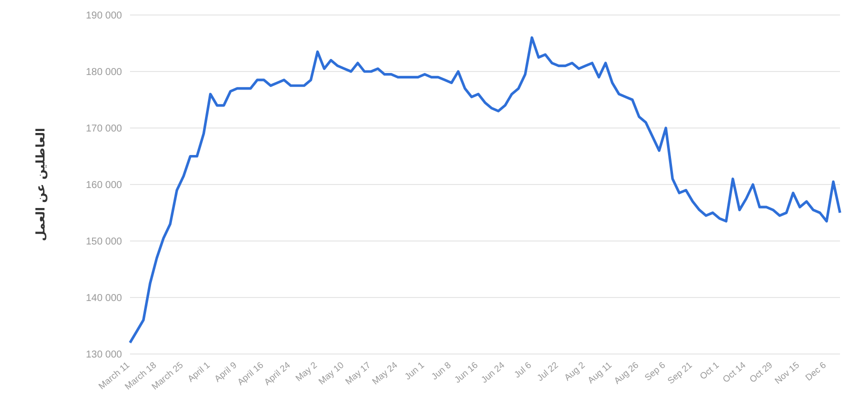  What do you see at coordinates (104, 129) in the screenshot?
I see `y-tick-label: 170 000` at bounding box center [104, 129].